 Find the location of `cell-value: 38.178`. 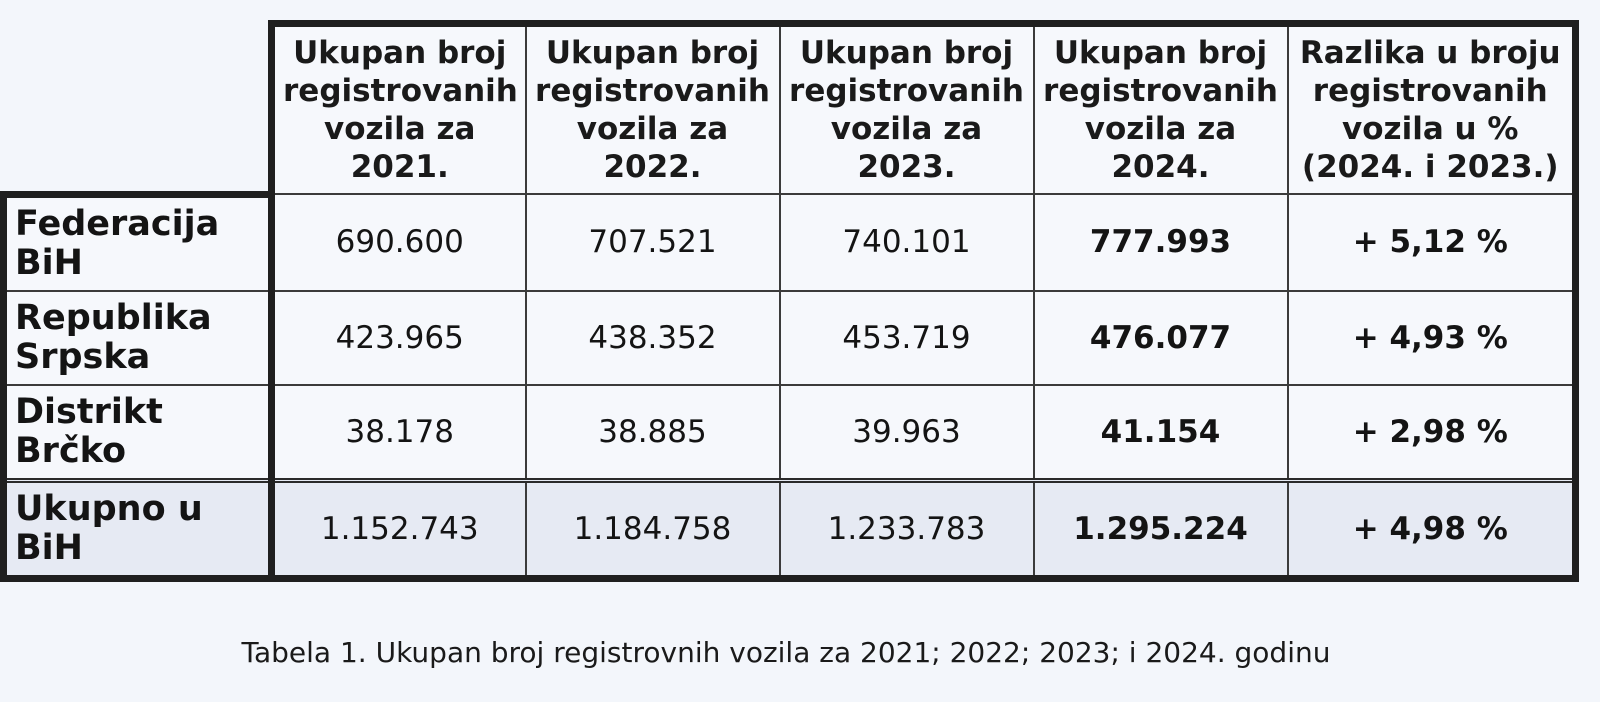

cell-value: 38.178 is located at coordinates (398, 432).